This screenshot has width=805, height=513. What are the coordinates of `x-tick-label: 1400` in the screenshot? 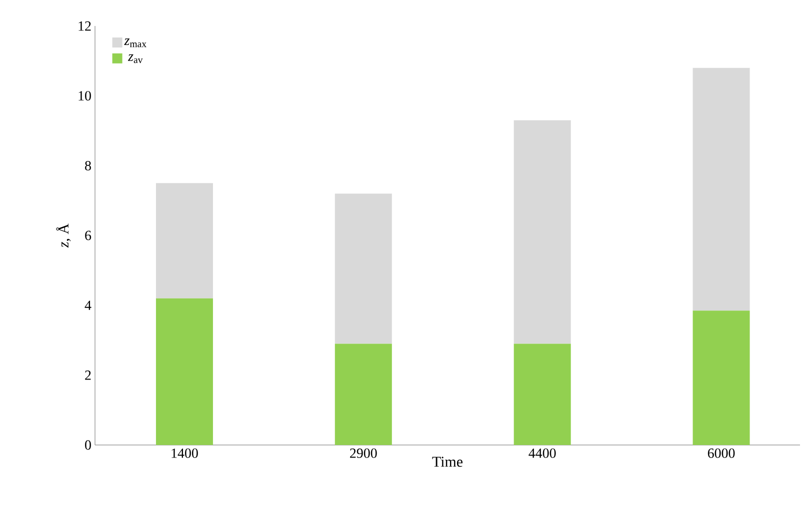 It's located at (185, 453).